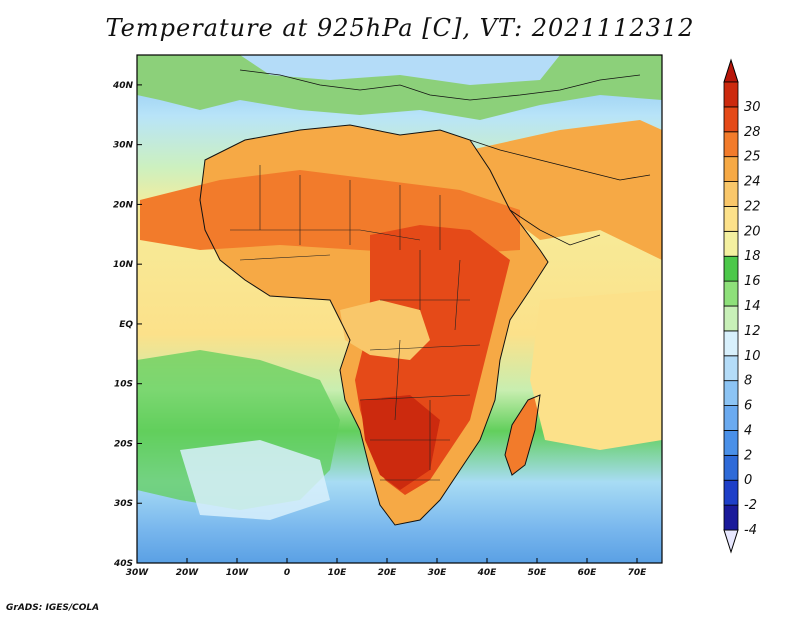 Image resolution: width=800 pixels, height=618 pixels. I want to click on lat-tick-label: 10N, so click(123, 265).